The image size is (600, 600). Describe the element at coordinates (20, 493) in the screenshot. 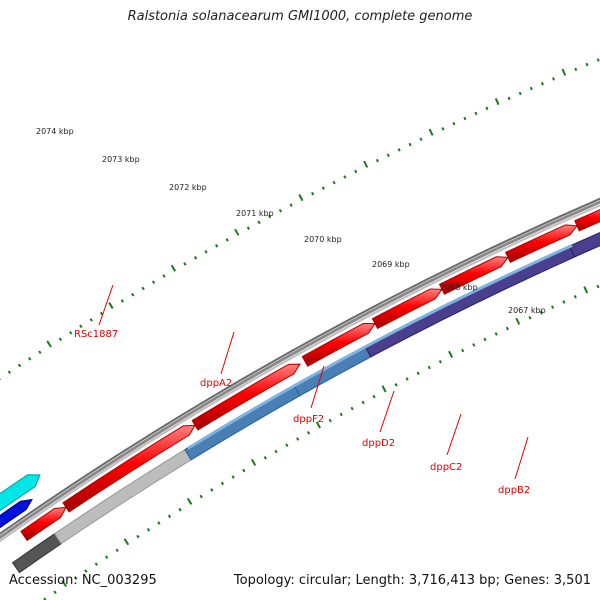

I see `cyan-feature` at that location.